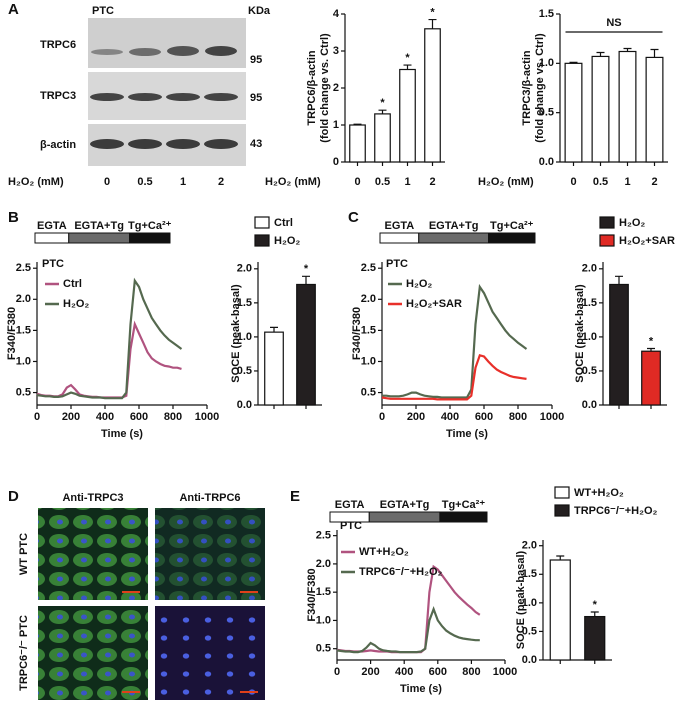  Describe the element at coordinates (24, 653) in the screenshot. I see `image-row-label: TRPC6⁻/⁻ PTC` at that location.